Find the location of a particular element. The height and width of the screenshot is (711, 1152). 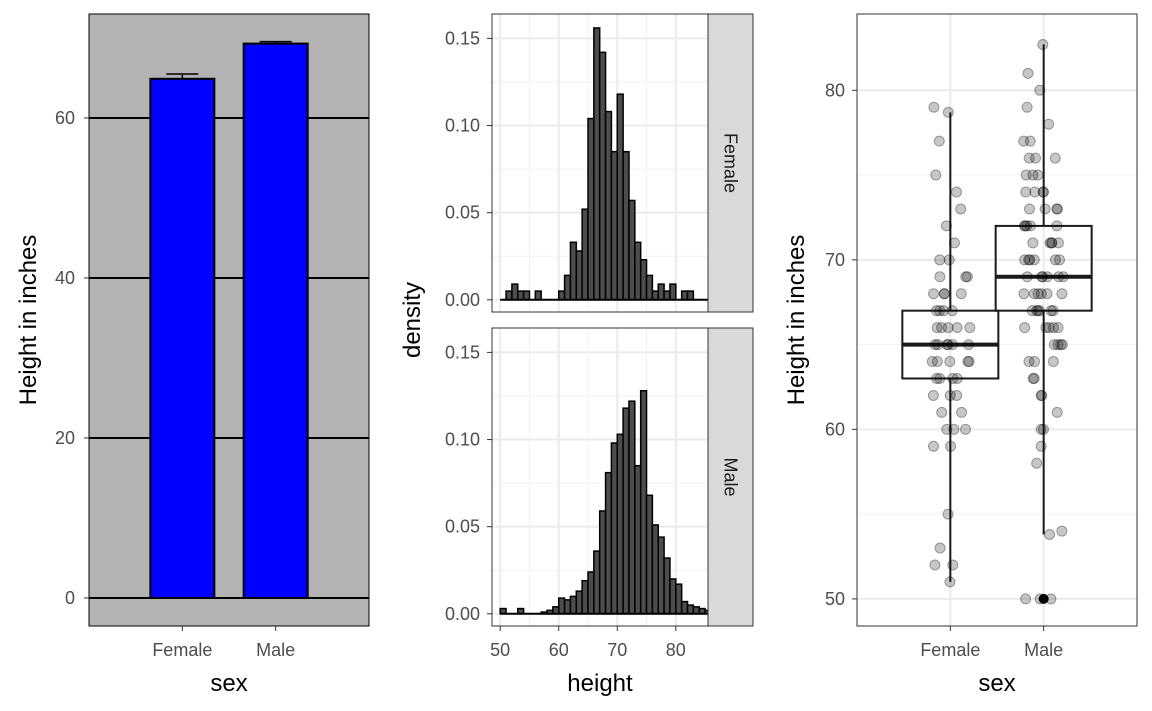

y-tick-label: 0 is located at coordinates (70, 598).